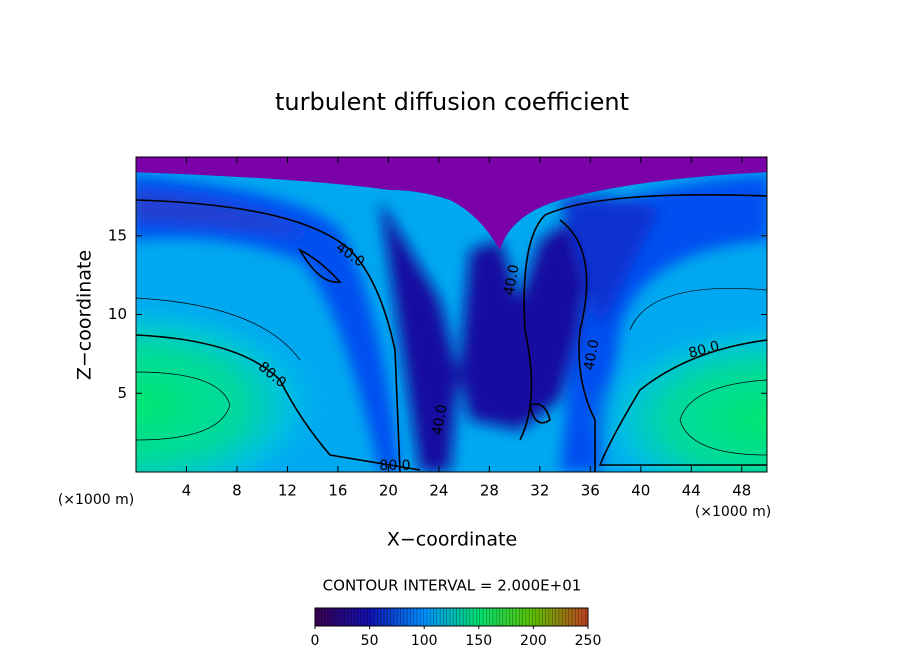  What do you see at coordinates (691, 491) in the screenshot?
I see `x-tick-label: 44` at bounding box center [691, 491].